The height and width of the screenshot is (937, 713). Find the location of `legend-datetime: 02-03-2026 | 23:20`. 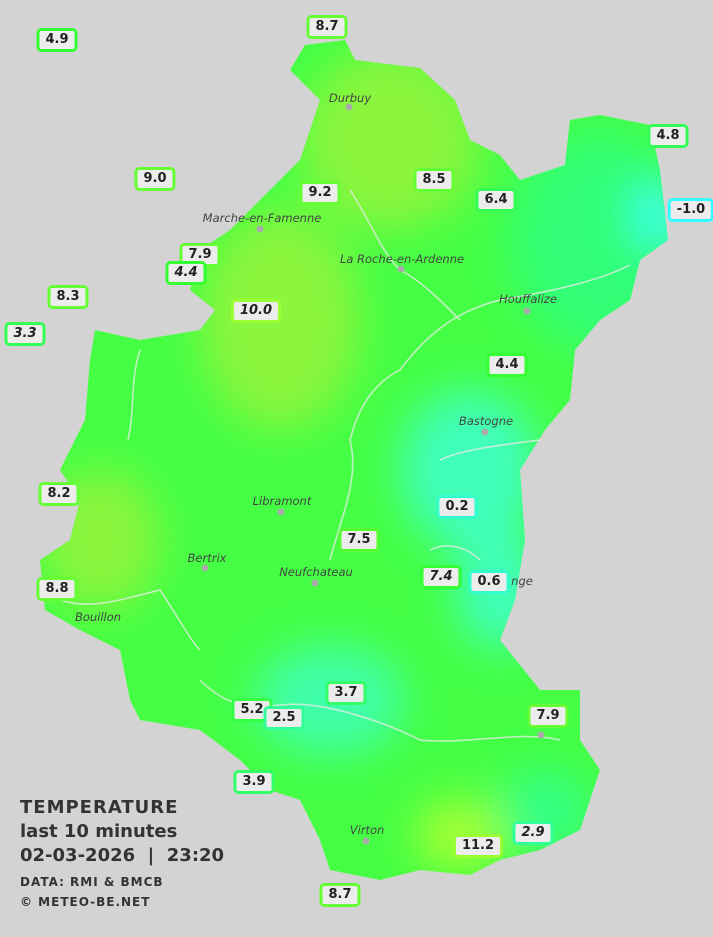

legend-datetime: 02-03-2026 | 23:20 is located at coordinates (122, 855).